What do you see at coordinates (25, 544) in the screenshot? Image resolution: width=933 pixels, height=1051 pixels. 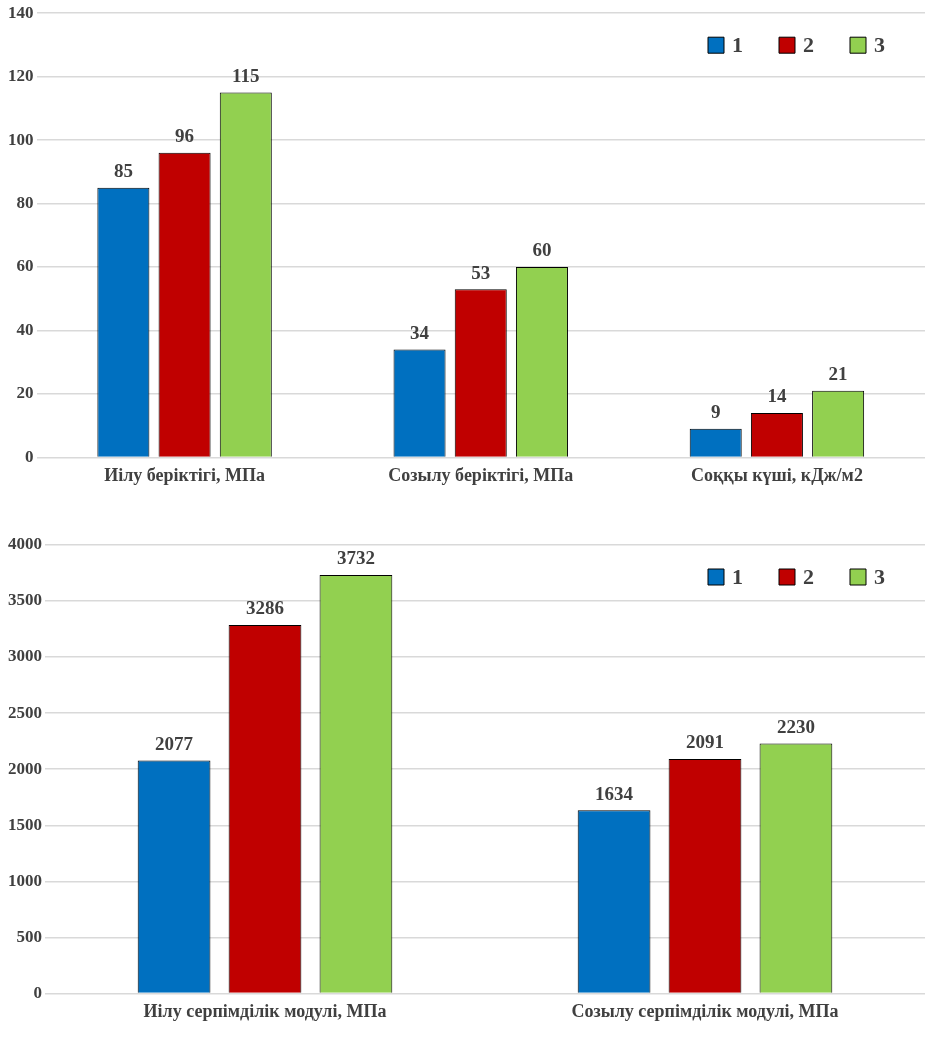 I see `y-tick-label: 4000` at bounding box center [25, 544].